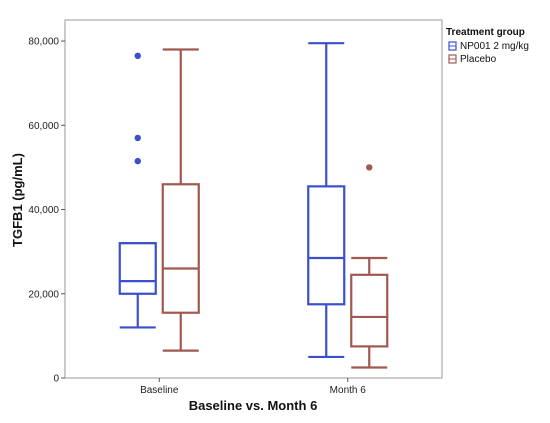 Image resolution: width=550 pixels, height=423 pixels. I want to click on legend-item: Placebo, so click(472, 59).